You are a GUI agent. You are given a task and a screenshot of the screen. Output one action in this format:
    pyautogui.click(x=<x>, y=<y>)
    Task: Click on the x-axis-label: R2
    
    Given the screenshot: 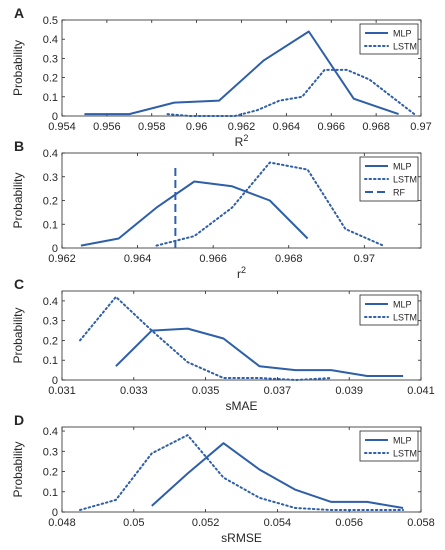 What is the action you would take?
    pyautogui.click(x=242, y=141)
    